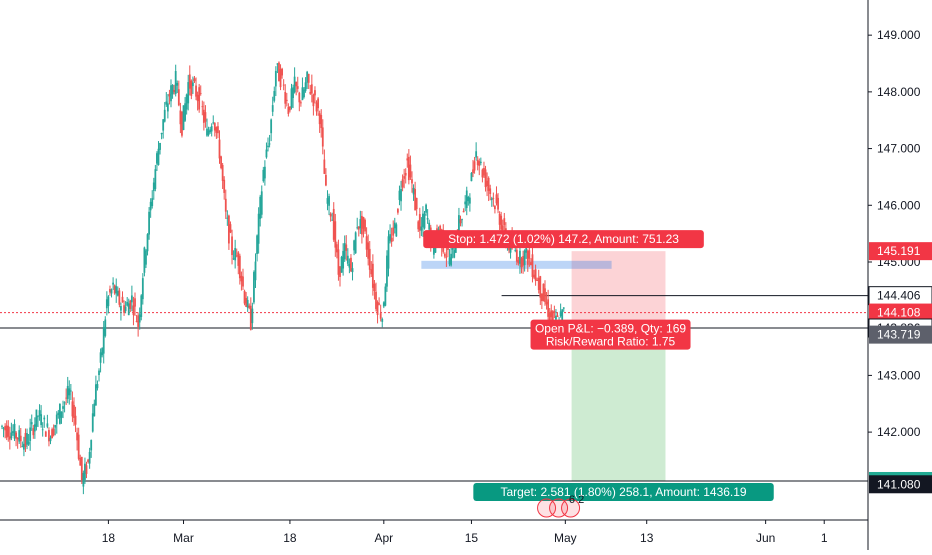 The image size is (932, 555). What do you see at coordinates (900, 484) in the screenshot?
I see `price-tag: 141.080` at bounding box center [900, 484].